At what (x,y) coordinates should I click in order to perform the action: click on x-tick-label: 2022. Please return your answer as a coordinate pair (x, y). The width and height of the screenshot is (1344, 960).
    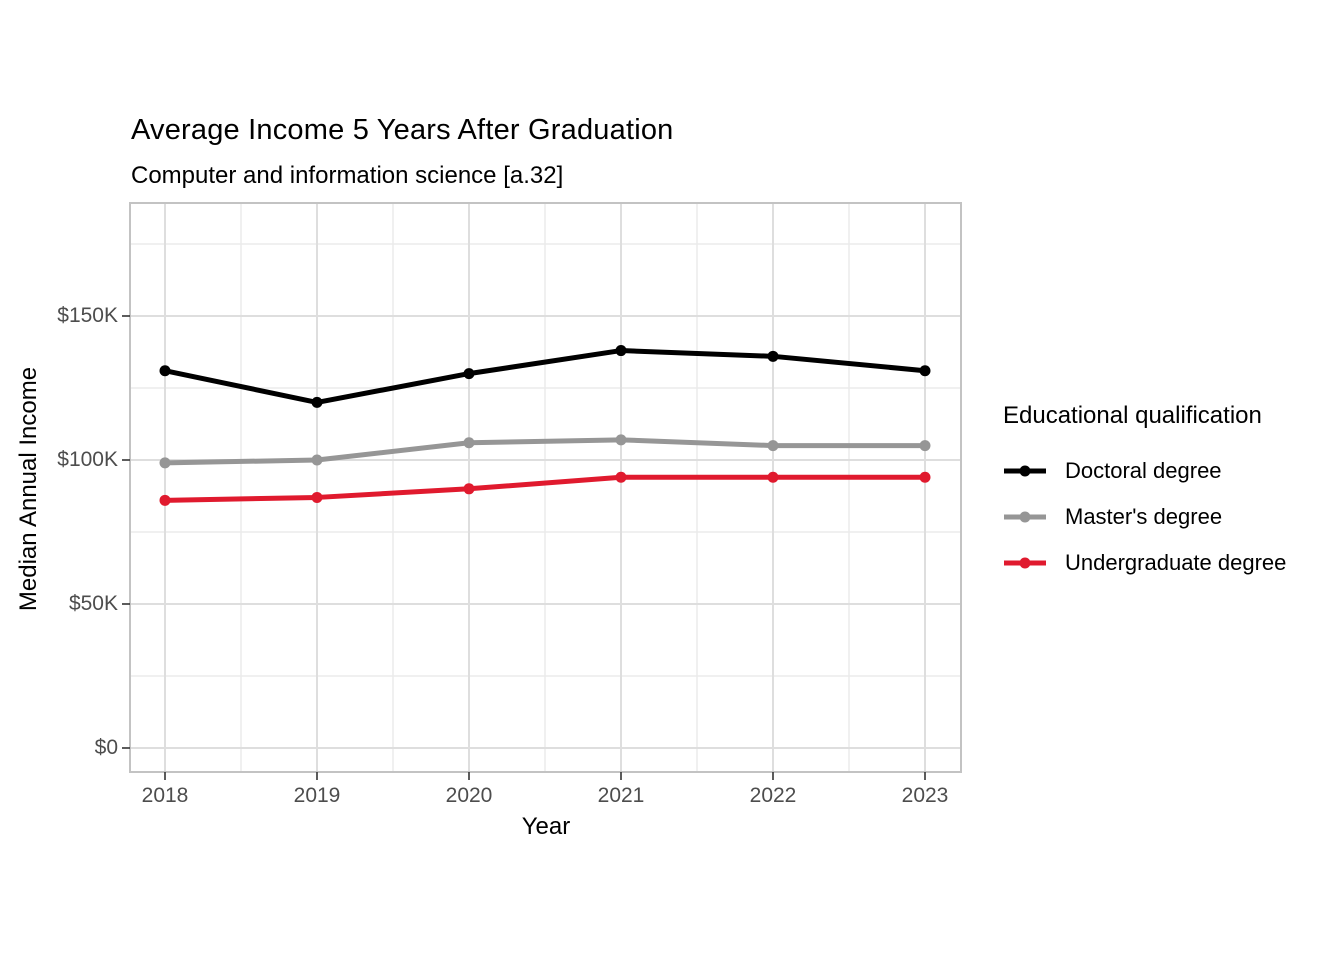
    Looking at the image, I should click on (773, 795).